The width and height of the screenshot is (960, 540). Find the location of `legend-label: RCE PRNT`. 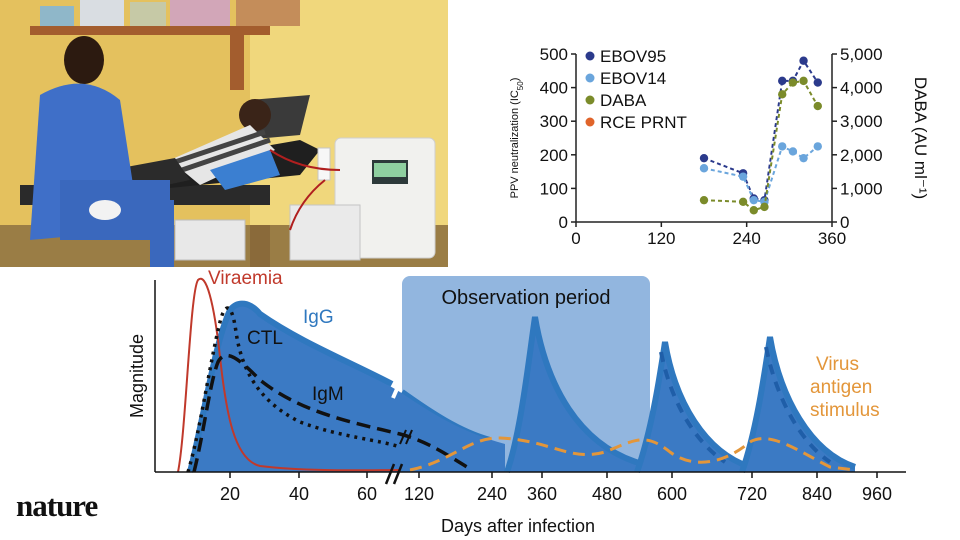

legend-label: RCE PRNT is located at coordinates (643, 122).